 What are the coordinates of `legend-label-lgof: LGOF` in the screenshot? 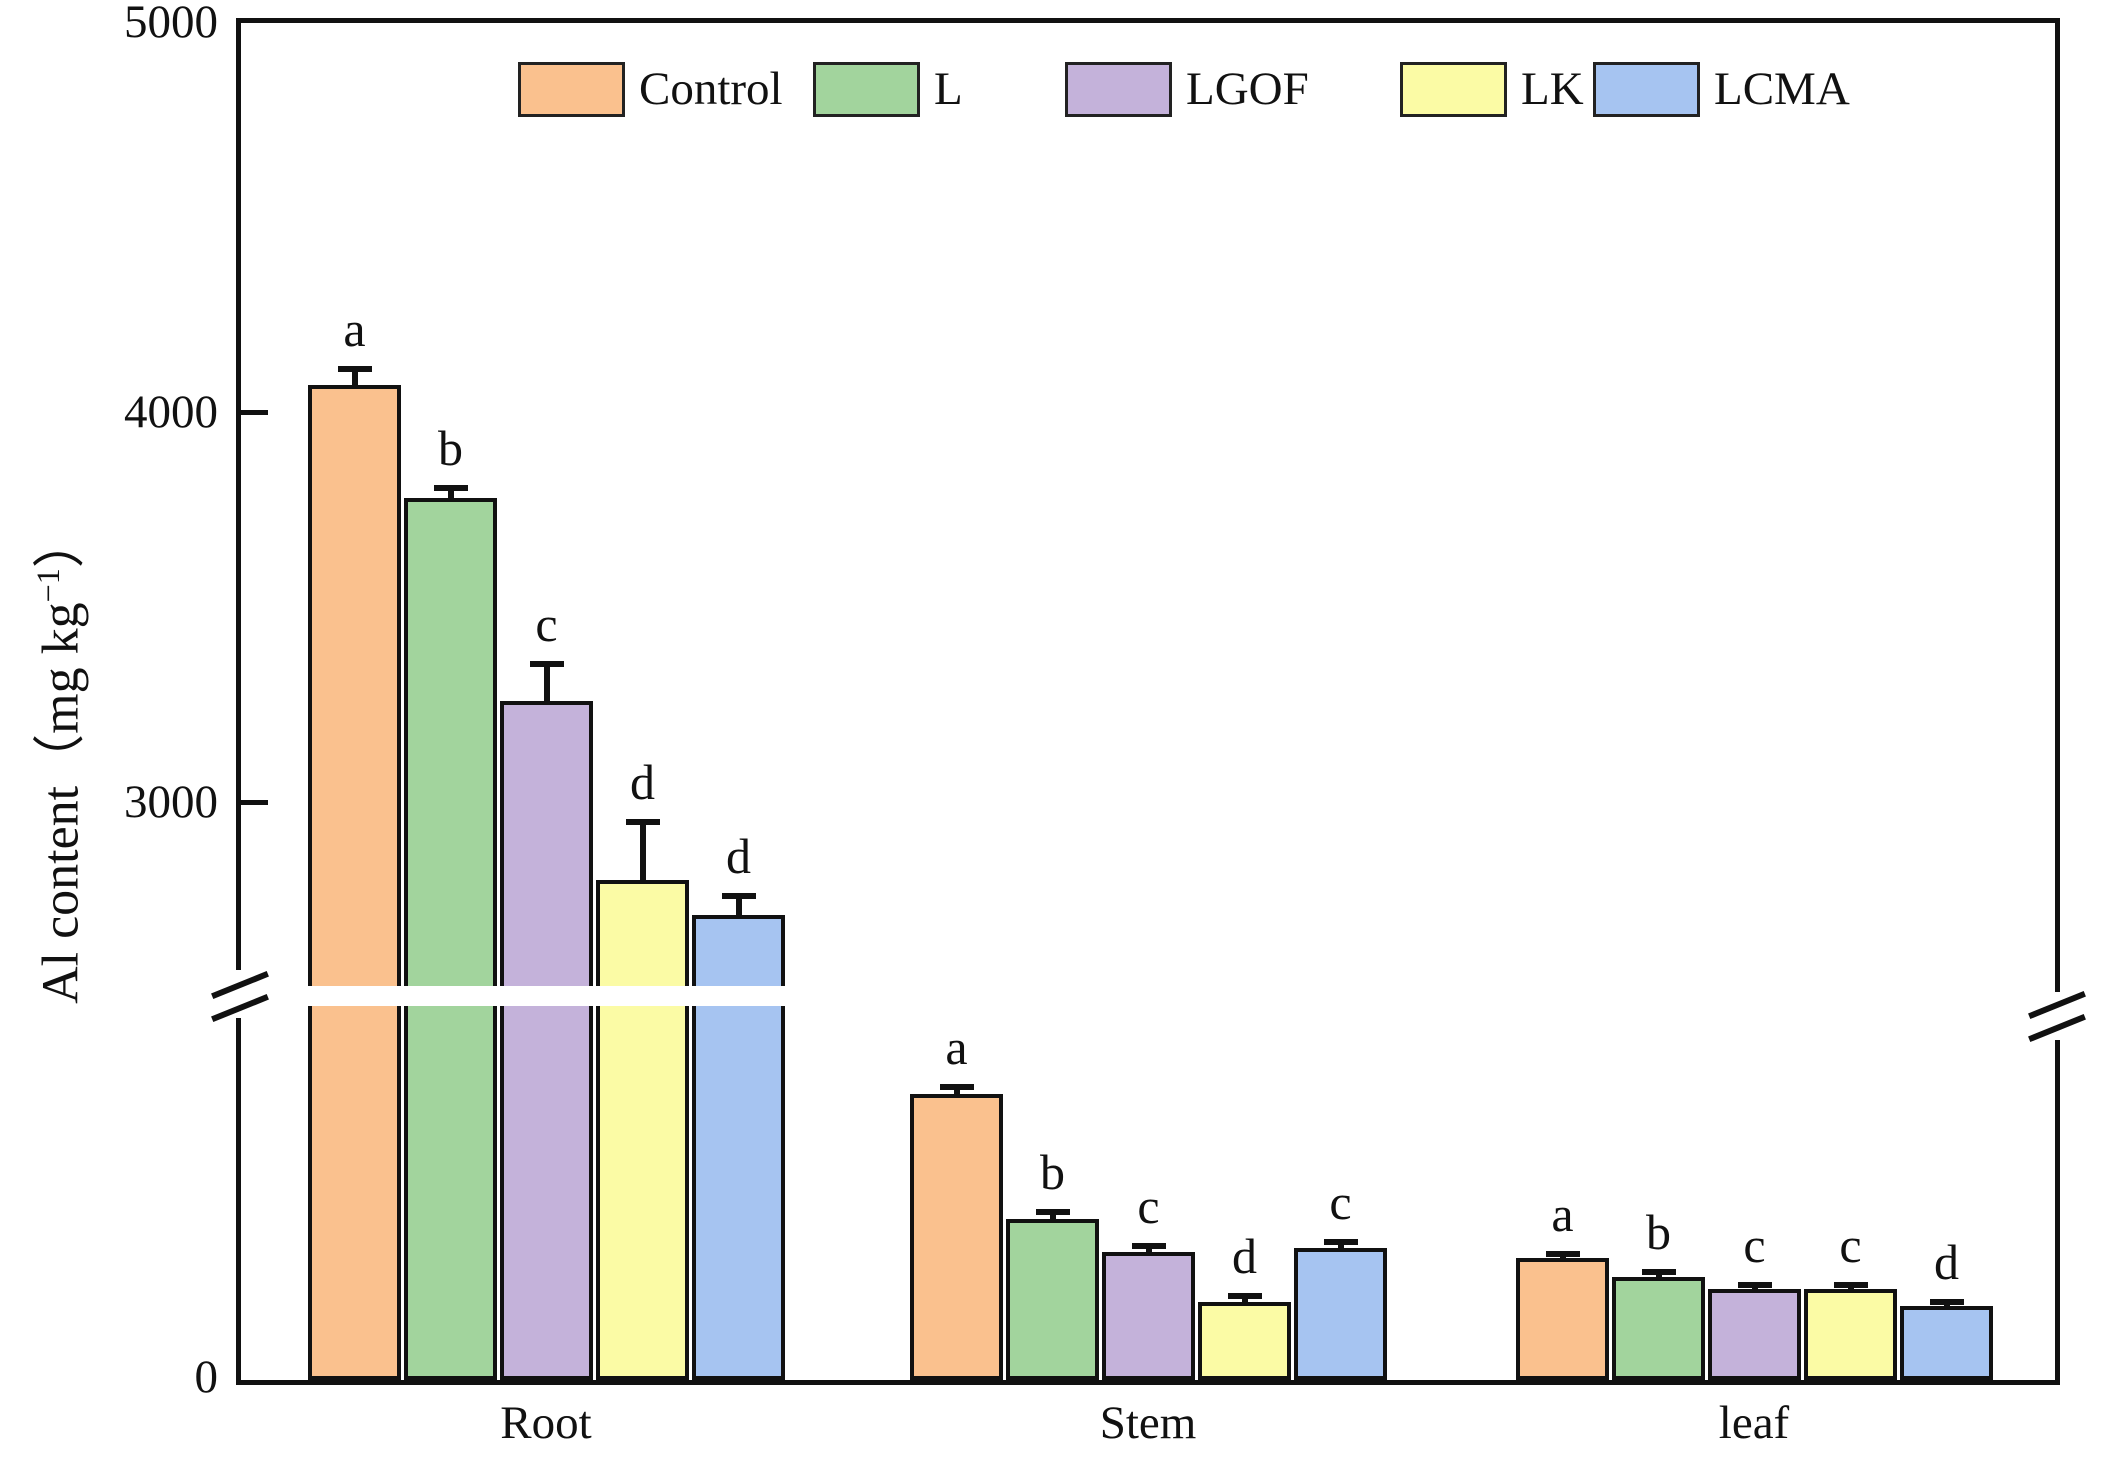 It's located at (1247, 89).